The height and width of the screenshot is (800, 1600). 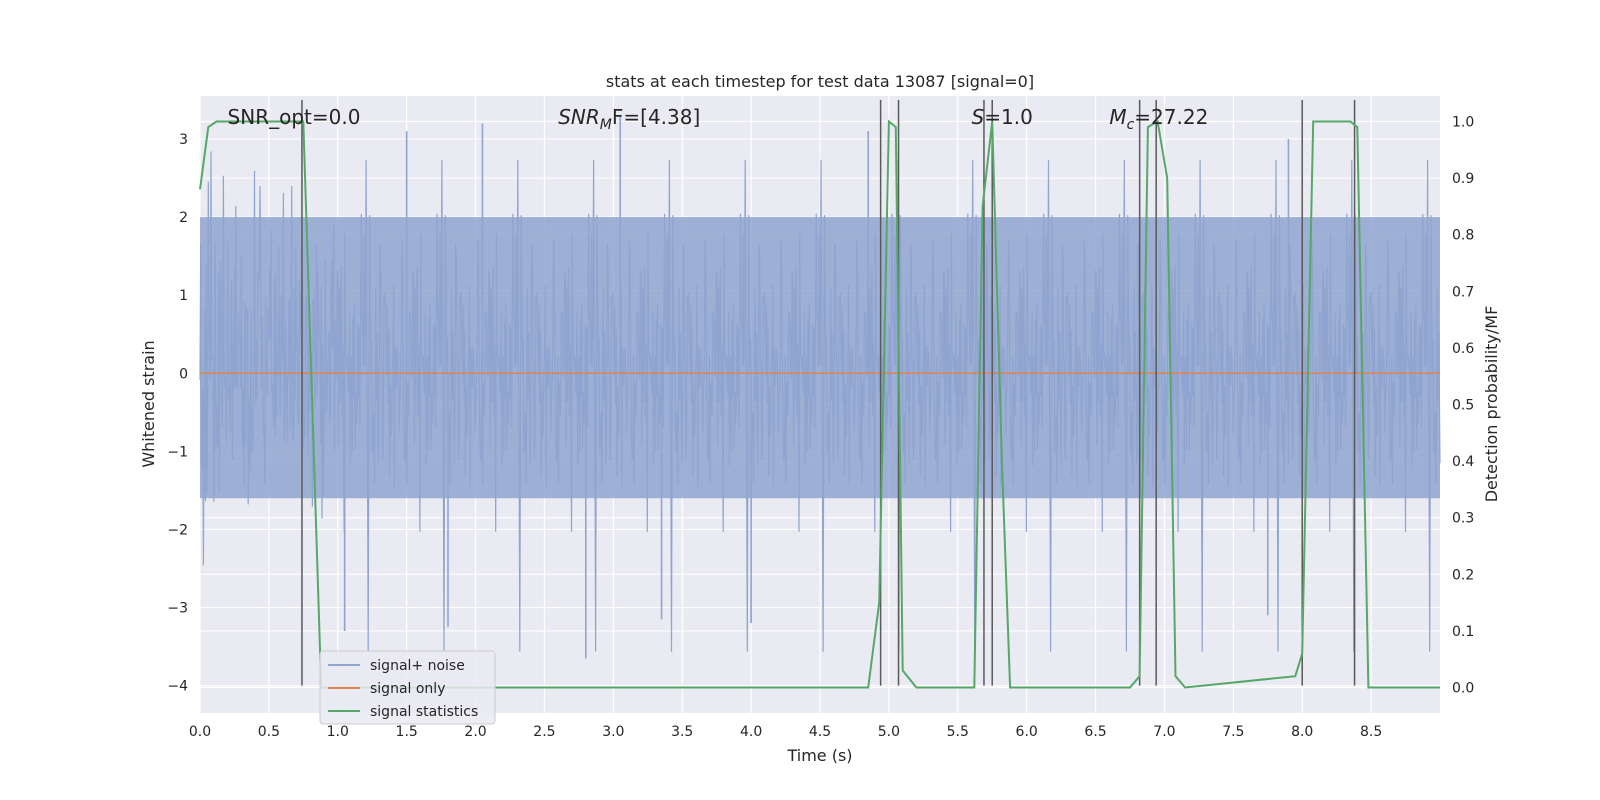 I want to click on y2-tick-label: 1.0, so click(x=1463, y=122).